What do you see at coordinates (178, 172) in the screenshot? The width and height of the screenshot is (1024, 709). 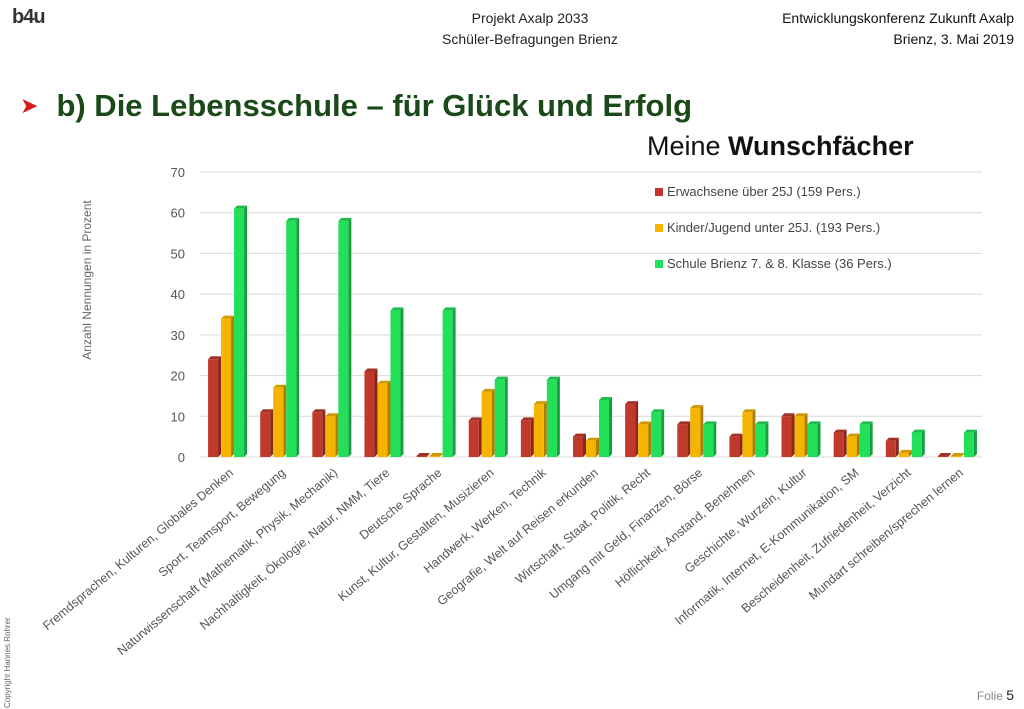 I see `y-tick-label: 70` at bounding box center [178, 172].